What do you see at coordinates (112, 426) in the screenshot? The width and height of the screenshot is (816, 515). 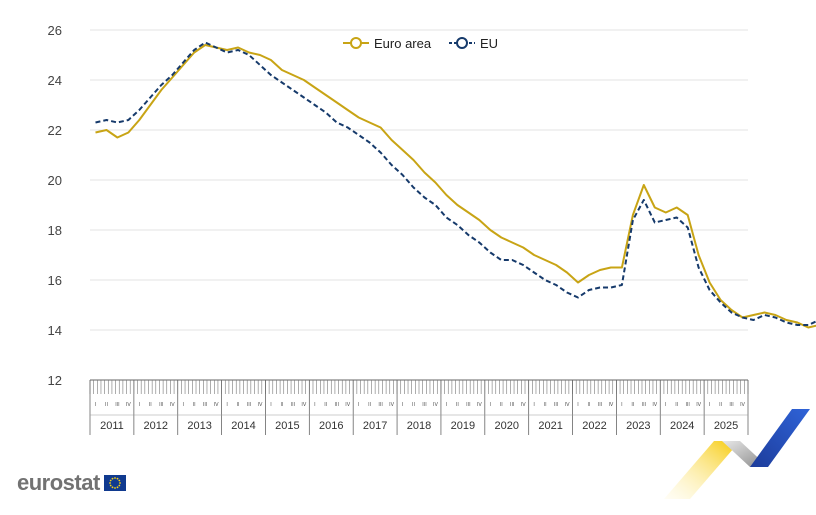 I see `year-label: 2011` at bounding box center [112, 426].